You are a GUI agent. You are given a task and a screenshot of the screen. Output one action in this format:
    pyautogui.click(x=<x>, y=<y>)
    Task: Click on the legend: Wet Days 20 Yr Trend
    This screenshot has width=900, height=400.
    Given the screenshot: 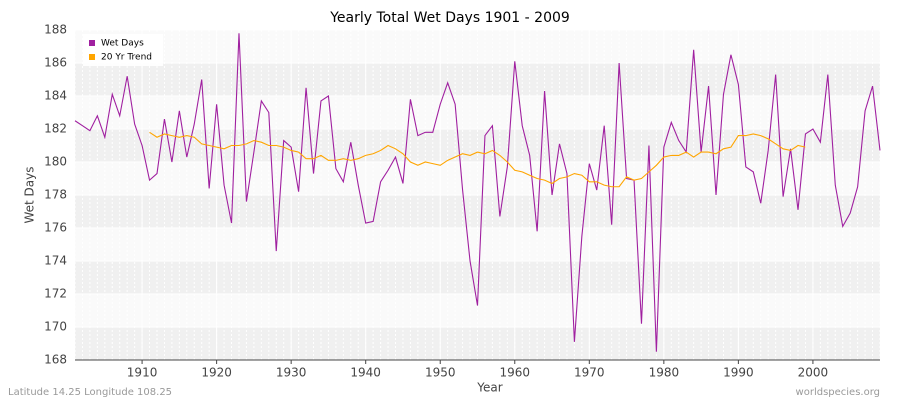 What is the action you would take?
    pyautogui.click(x=123, y=50)
    